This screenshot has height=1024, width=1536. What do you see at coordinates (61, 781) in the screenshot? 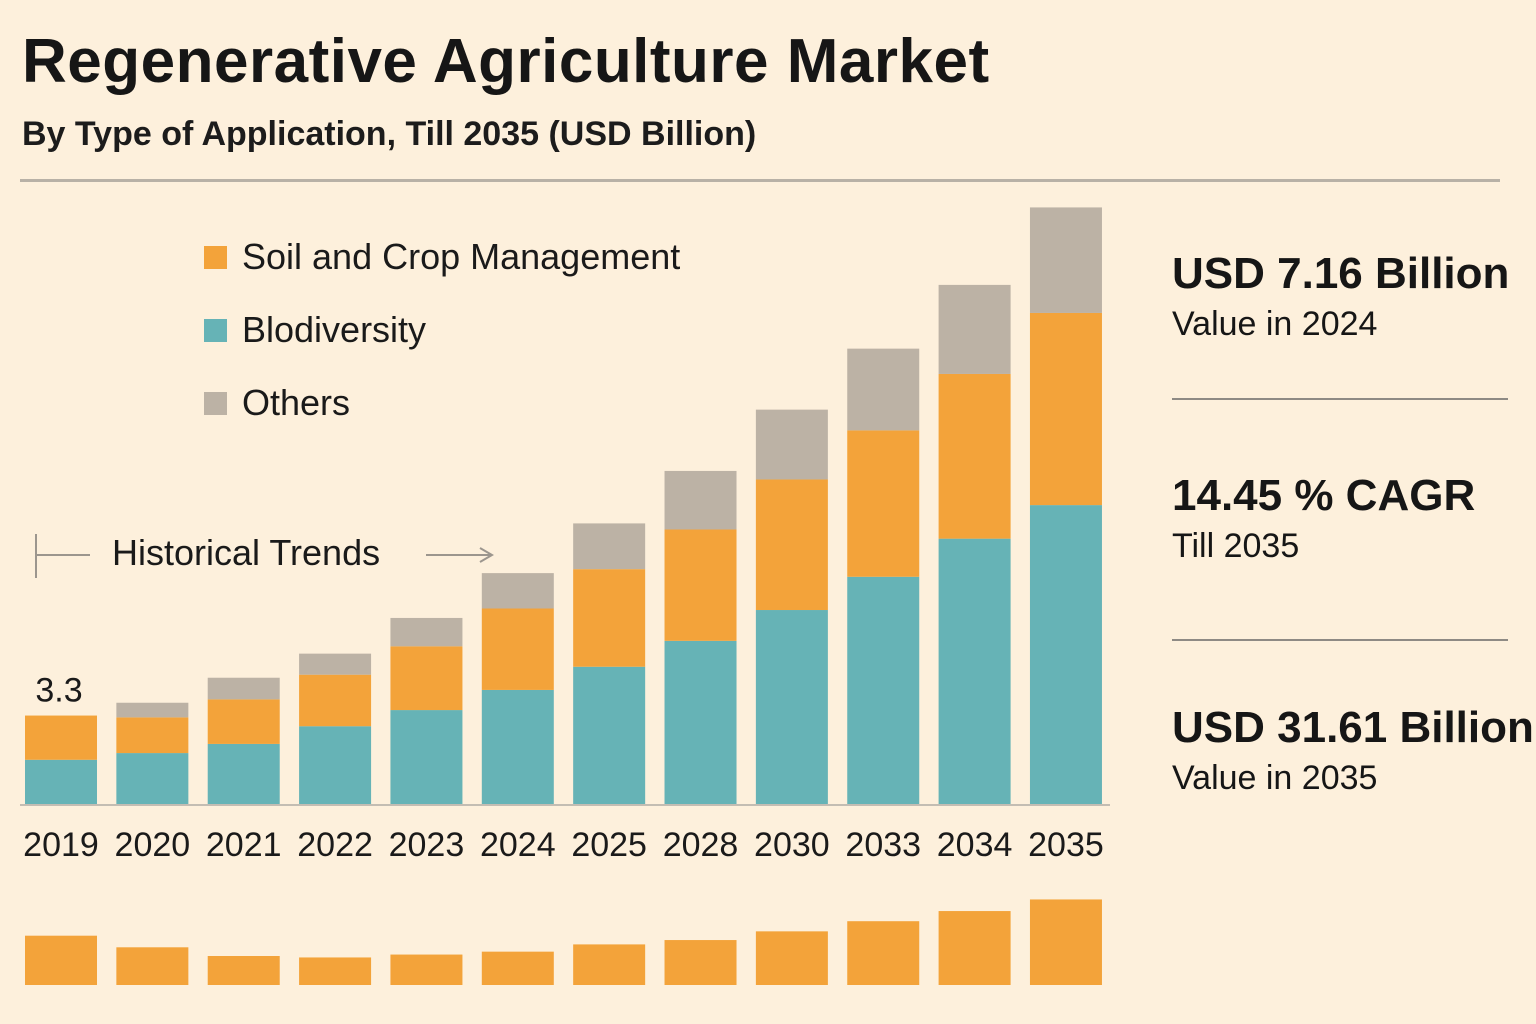
I see `bar-blodiversity-2019` at bounding box center [61, 781].